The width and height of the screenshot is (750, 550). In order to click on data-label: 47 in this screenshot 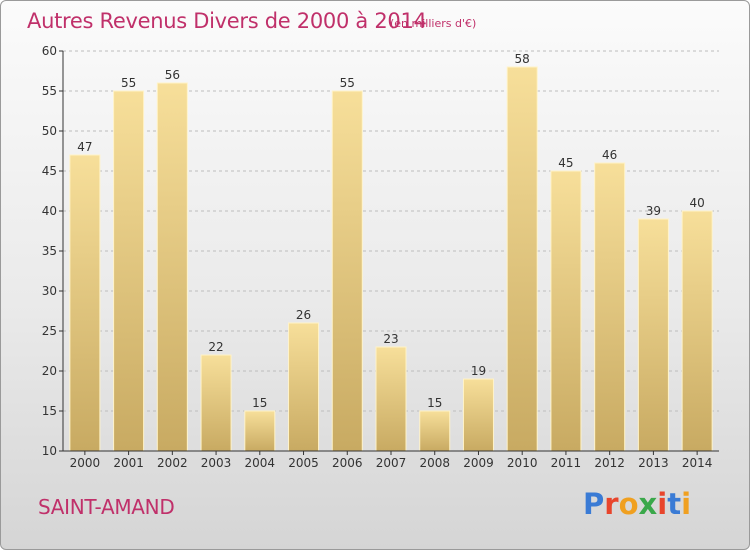, I will do `click(84, 147)`.